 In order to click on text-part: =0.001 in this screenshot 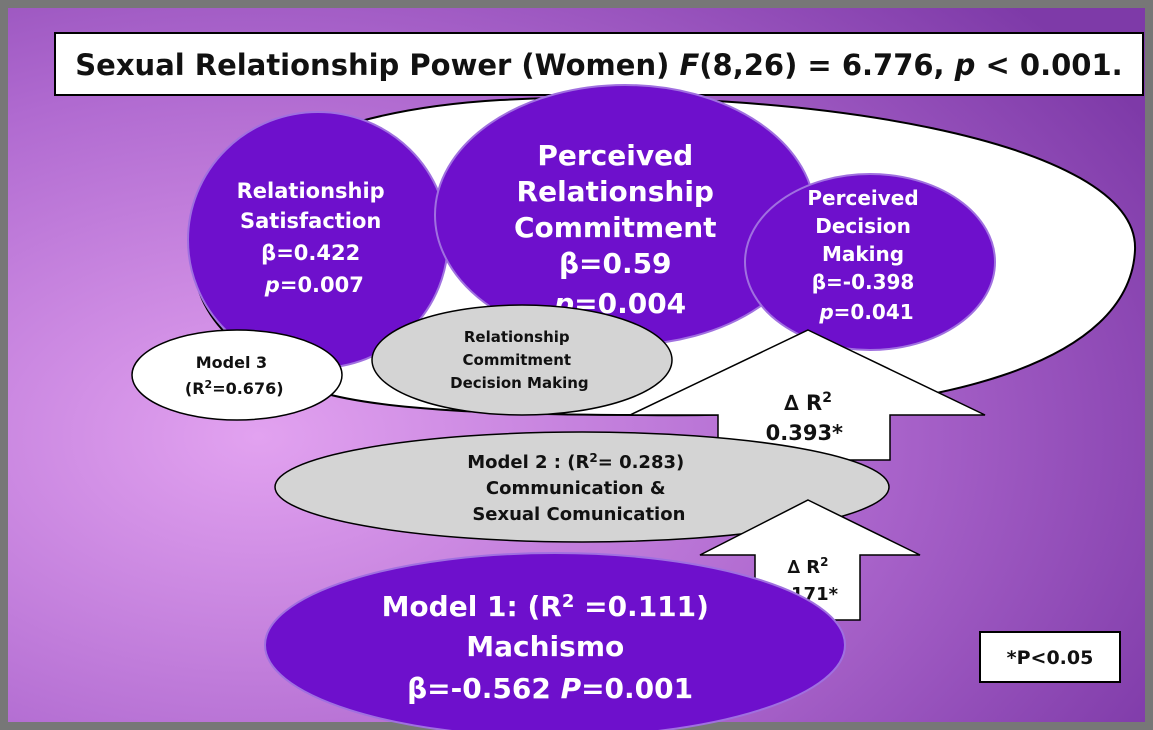, I will do `click(637, 688)`.